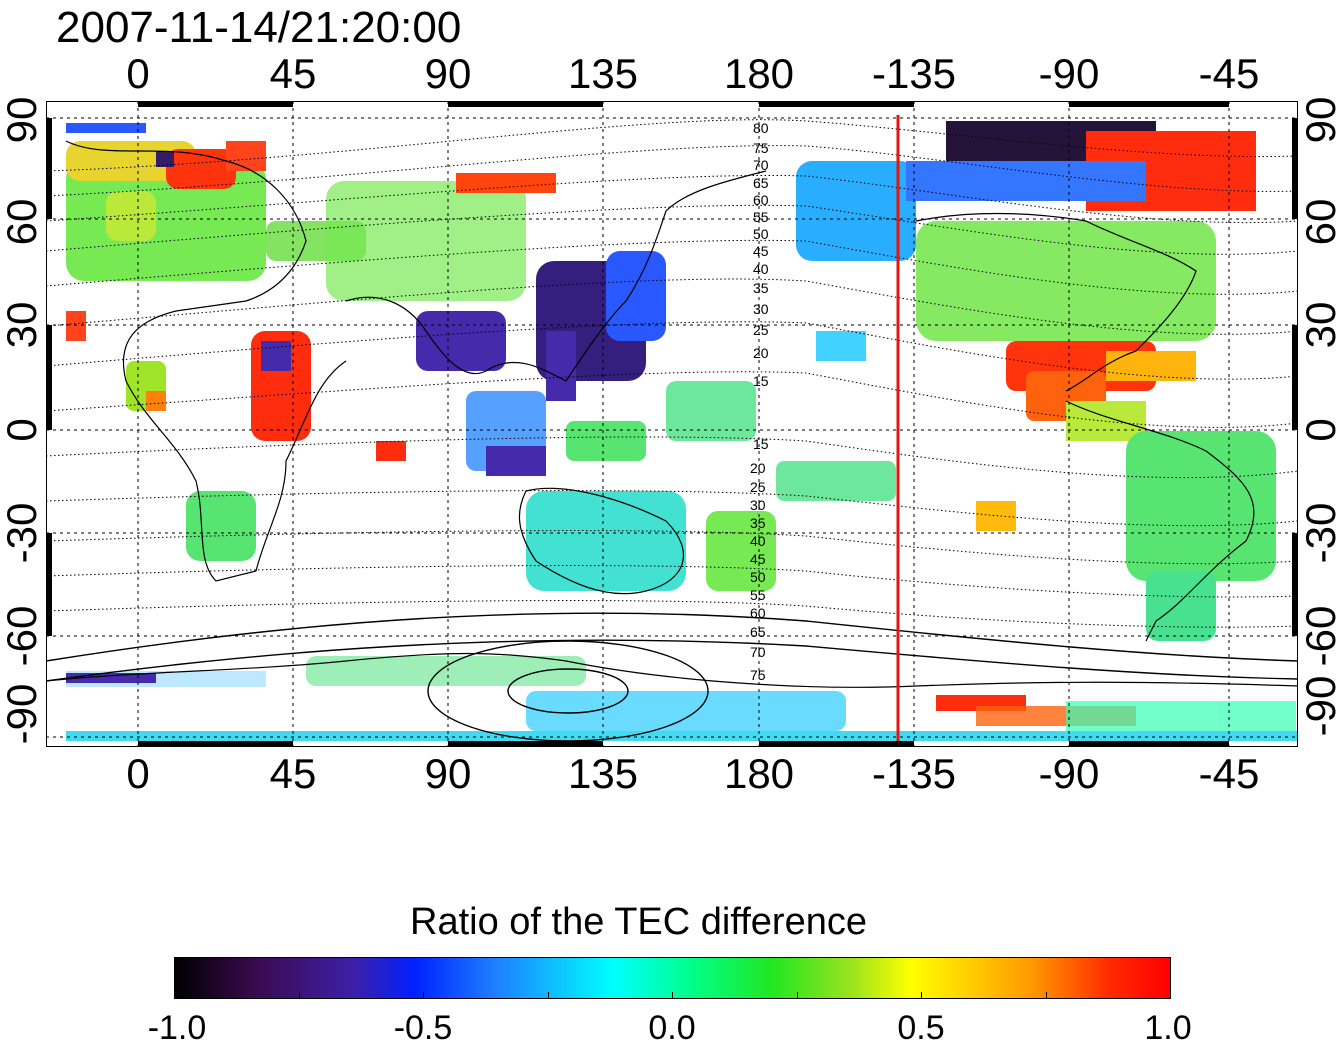 This screenshot has width=1344, height=1048. Describe the element at coordinates (758, 523) in the screenshot. I see `maglat-label-south: 35` at that location.